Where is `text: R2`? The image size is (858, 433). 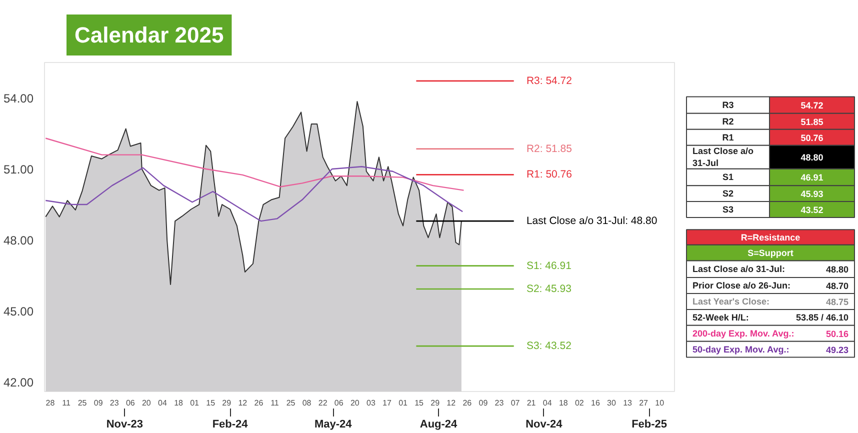
text: R2 is located at coordinates (728, 121).